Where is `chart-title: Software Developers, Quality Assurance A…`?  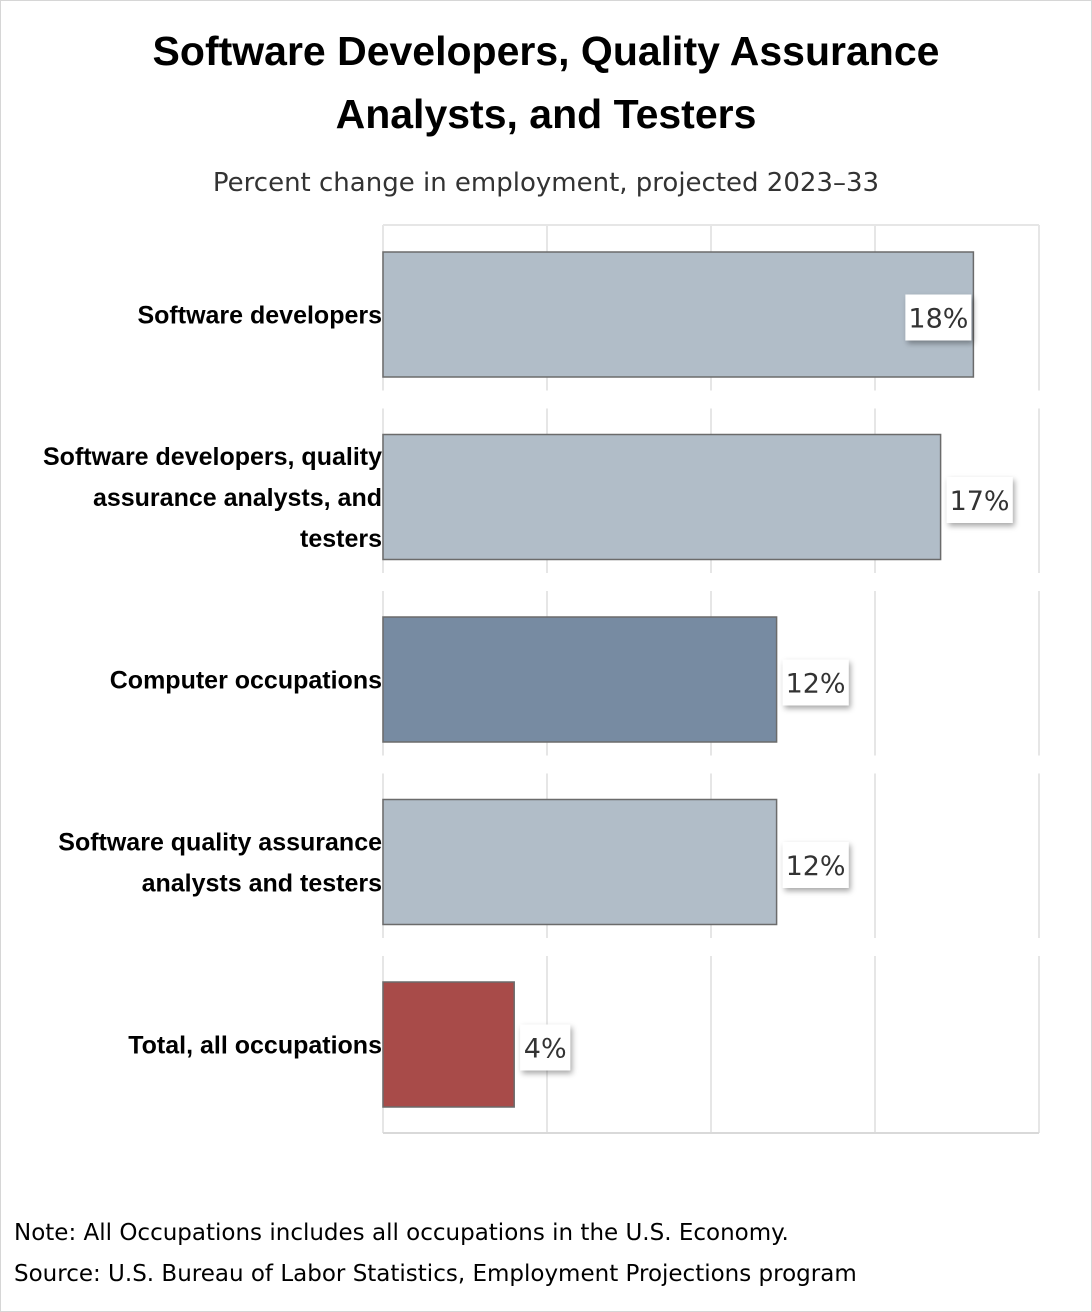 chart-title: Software Developers, Quality Assurance A… is located at coordinates (546, 83).